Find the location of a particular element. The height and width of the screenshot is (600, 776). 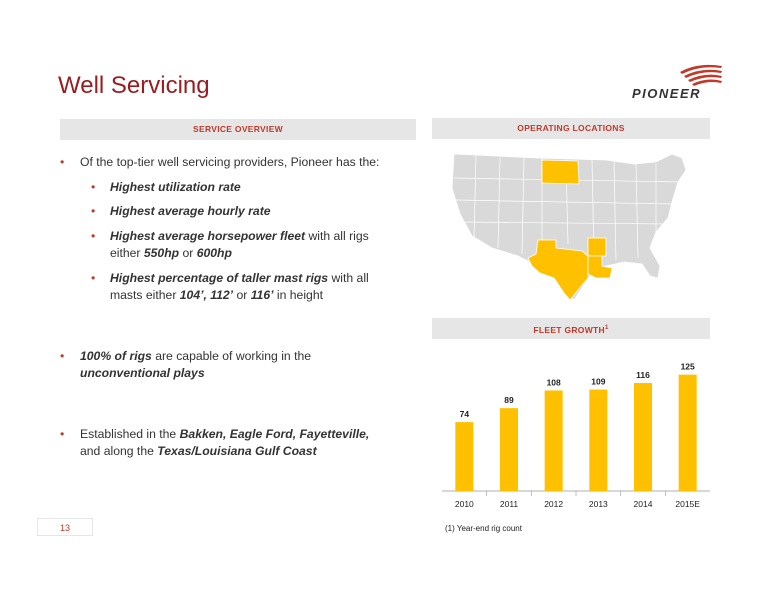

chart-footnote: (1) Year-end rig count is located at coordinates (483, 528).